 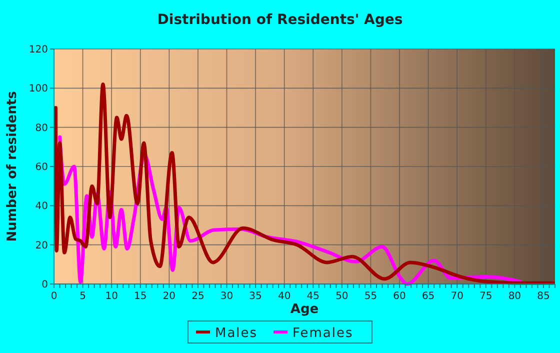 I want to click on y-tick-label: 0, so click(x=45, y=285).